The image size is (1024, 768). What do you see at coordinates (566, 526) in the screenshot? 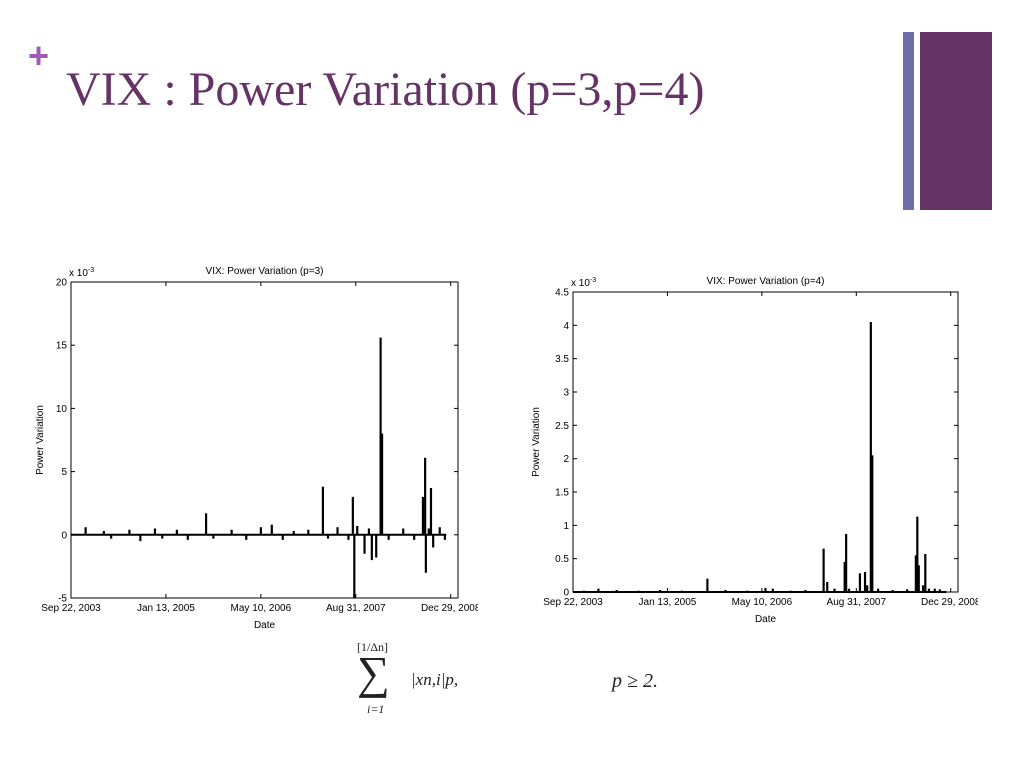
I see `y-tick-label: 1` at bounding box center [566, 526].